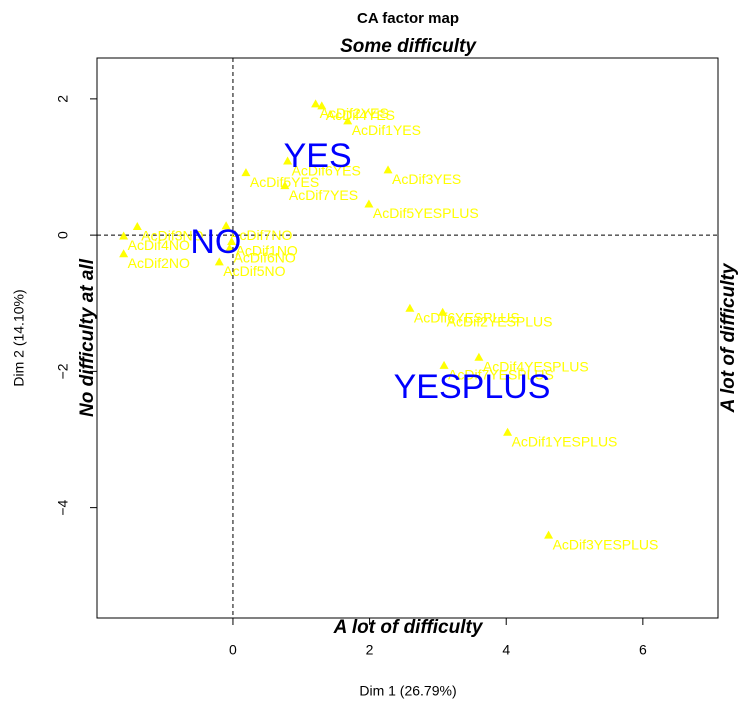  Describe the element at coordinates (318, 156) in the screenshot. I see `col-label: YES` at that location.